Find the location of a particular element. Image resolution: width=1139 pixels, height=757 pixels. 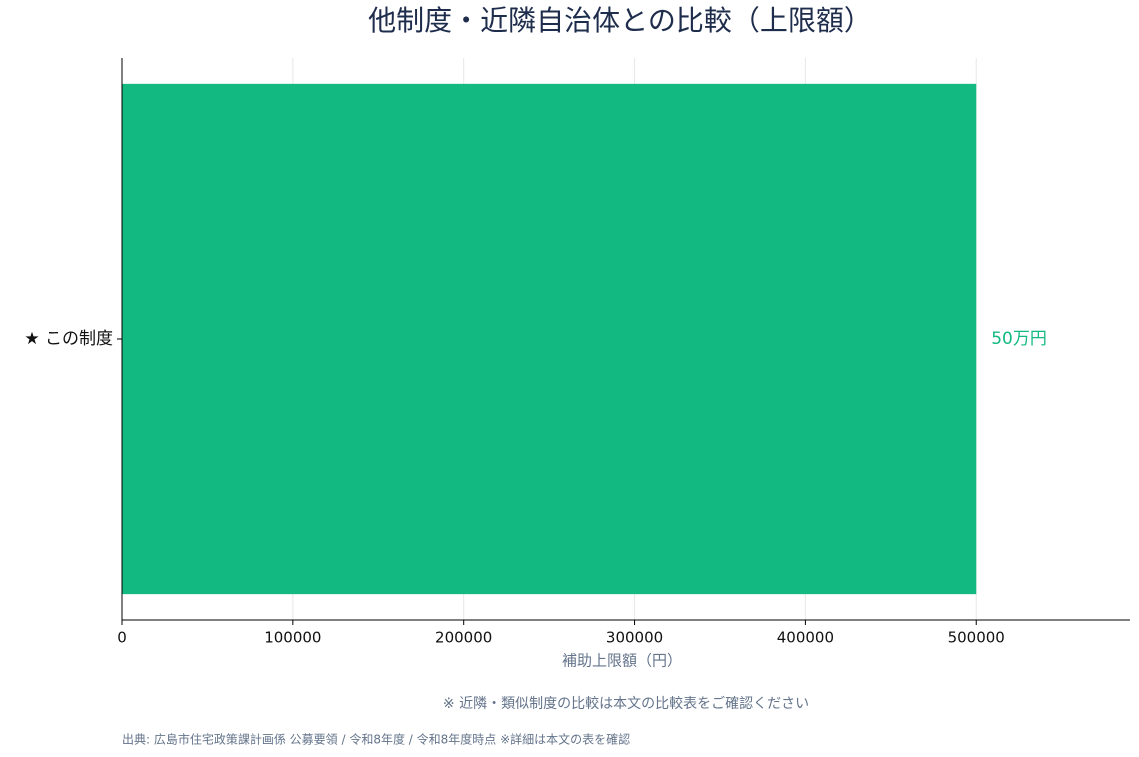

x-axis-label: 補助上限額（円） is located at coordinates (622, 661).